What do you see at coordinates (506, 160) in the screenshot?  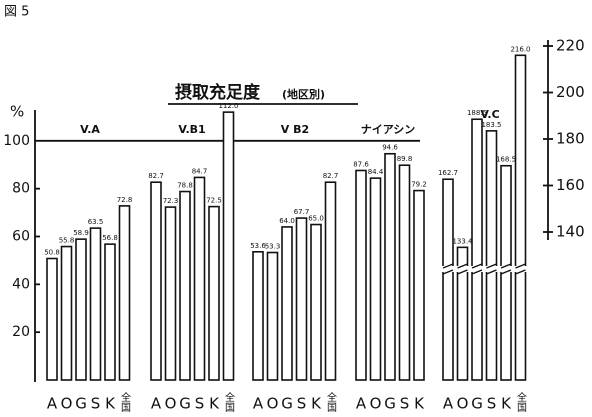 I see `value-label: 168.5` at bounding box center [506, 160].